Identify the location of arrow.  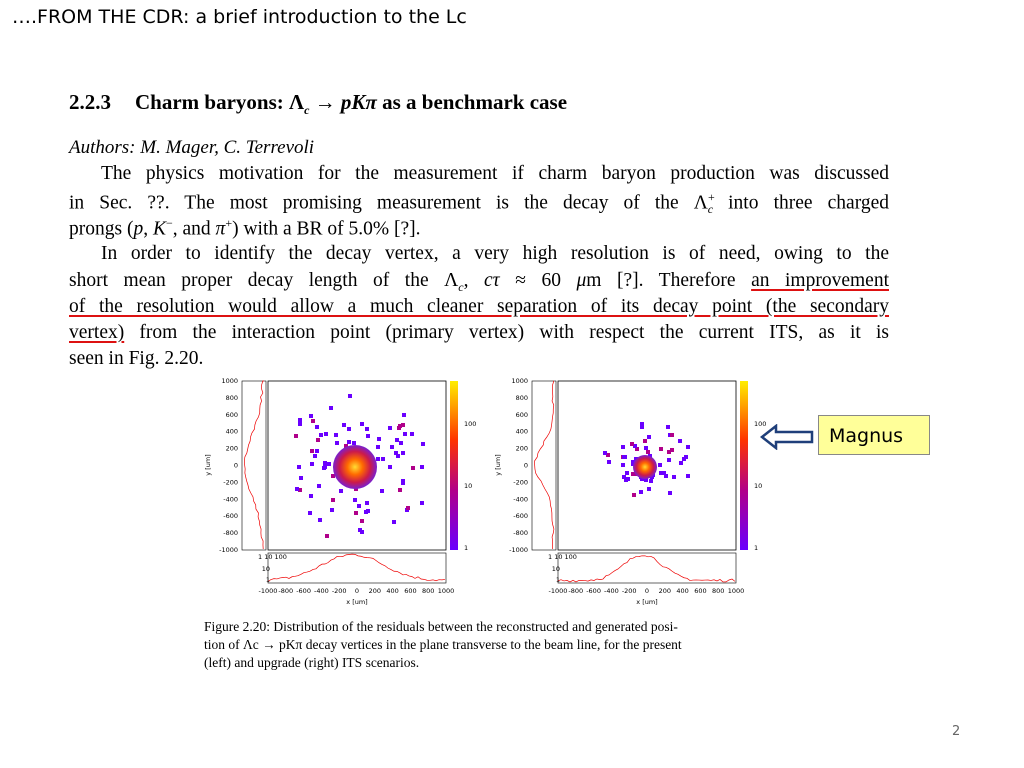
(787, 437).